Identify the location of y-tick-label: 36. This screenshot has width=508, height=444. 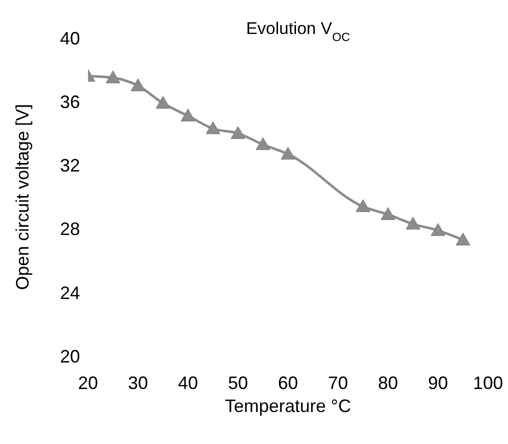
(70, 102).